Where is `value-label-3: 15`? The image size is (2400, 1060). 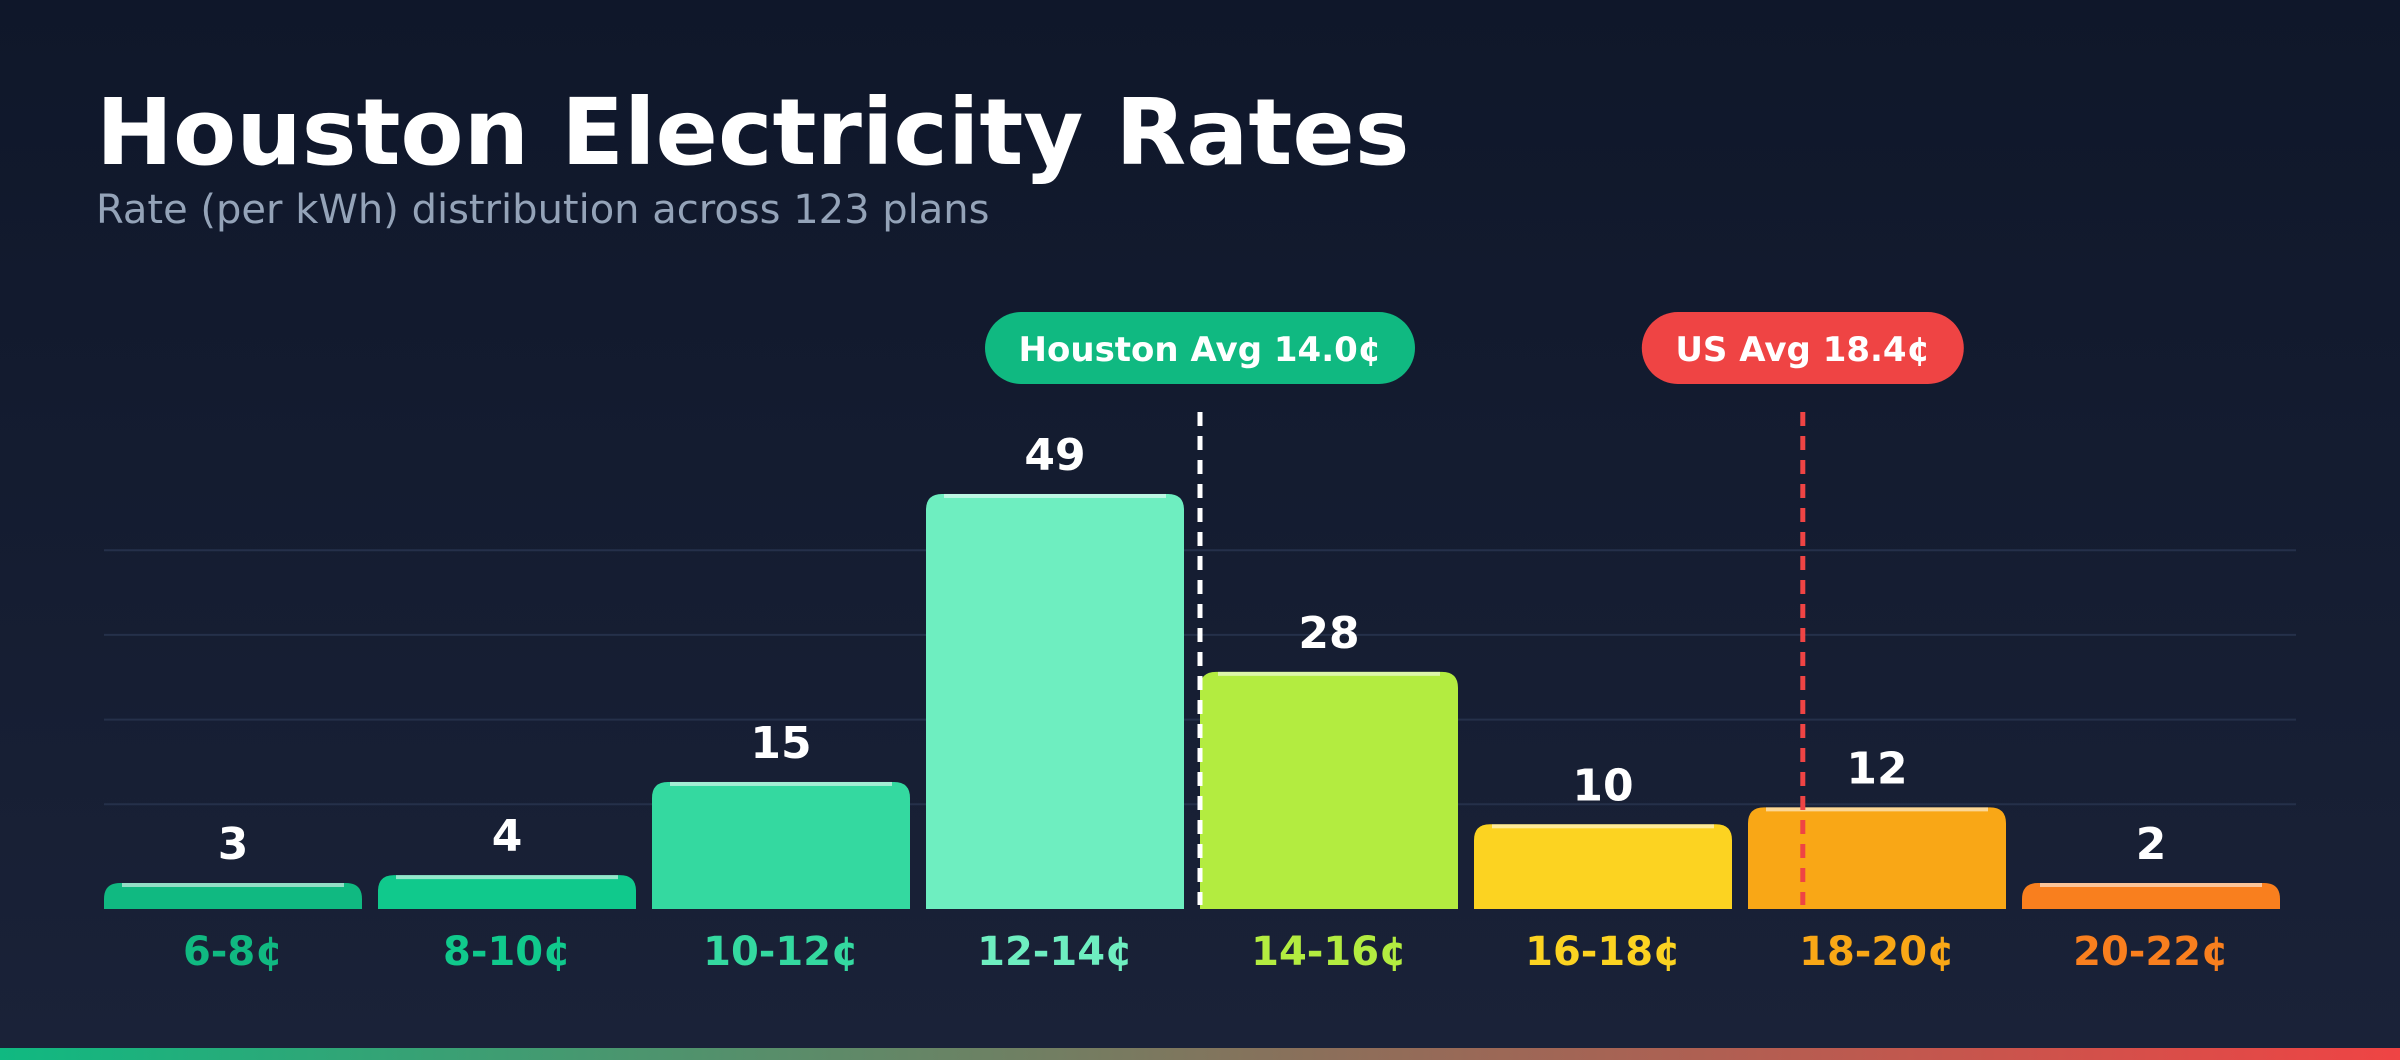
value-label-3: 15 is located at coordinates (780, 743).